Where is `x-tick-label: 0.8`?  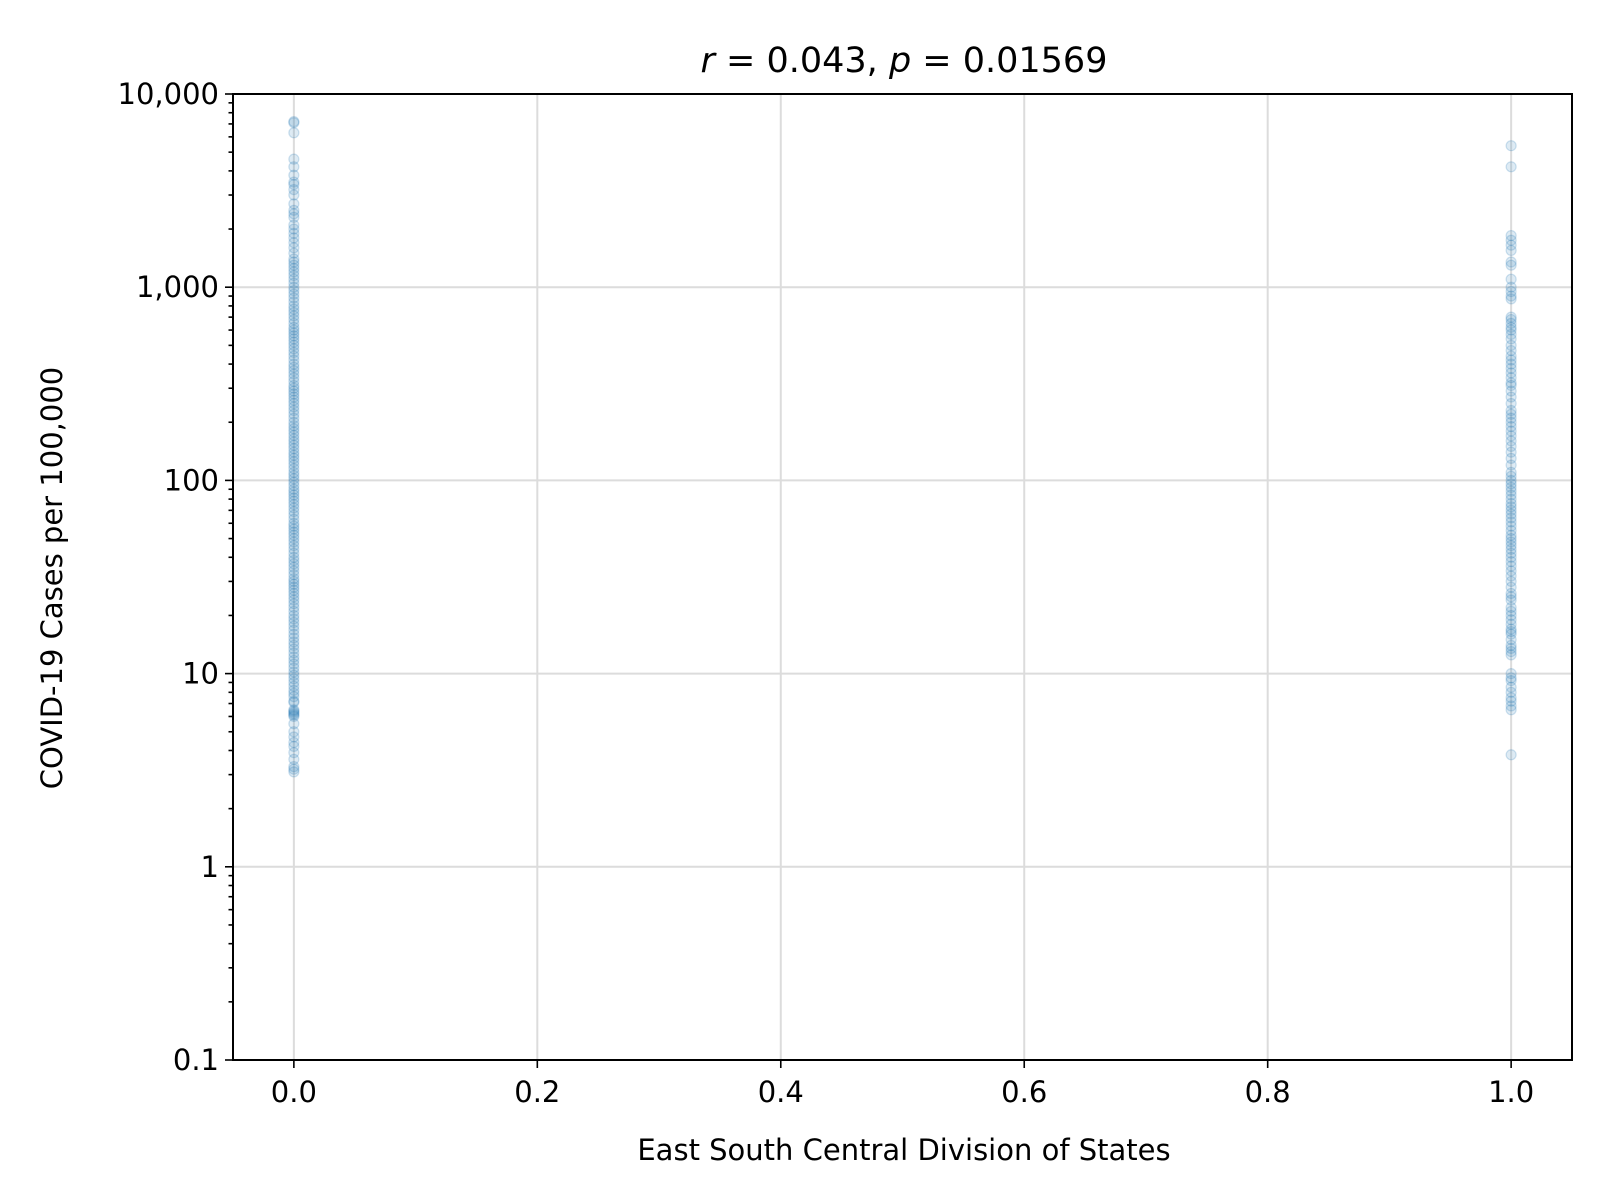
x-tick-label: 0.8 is located at coordinates (1268, 1092).